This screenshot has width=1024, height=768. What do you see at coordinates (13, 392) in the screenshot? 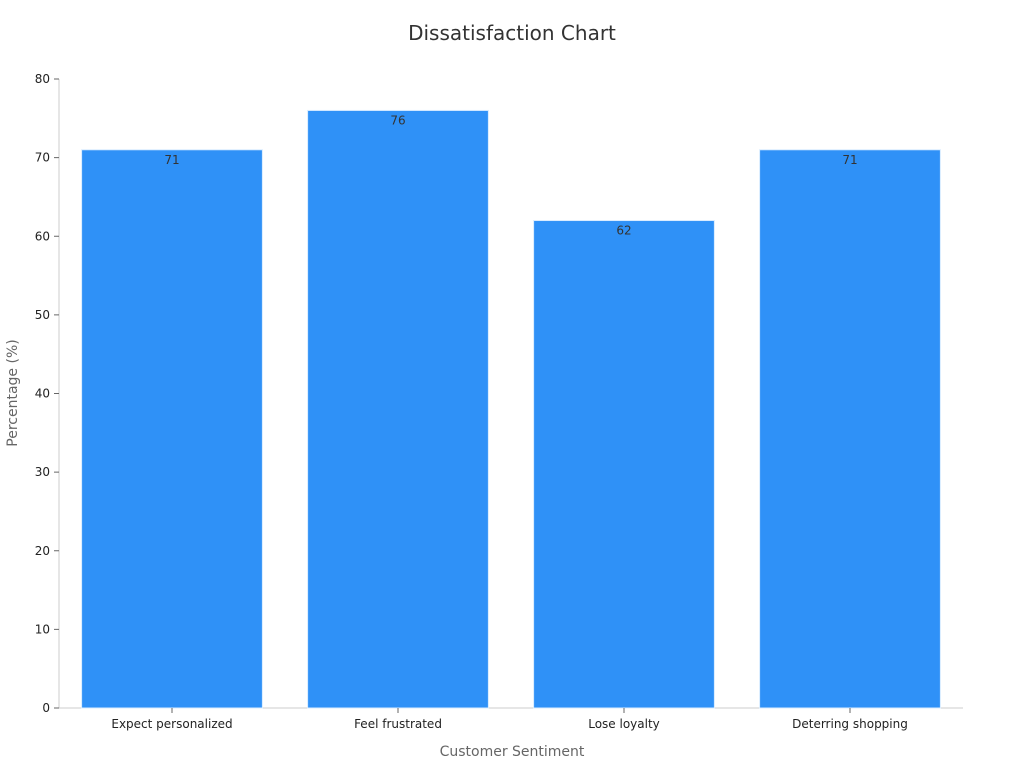
I see `y-axis-title: Percentage (%)` at bounding box center [13, 392].